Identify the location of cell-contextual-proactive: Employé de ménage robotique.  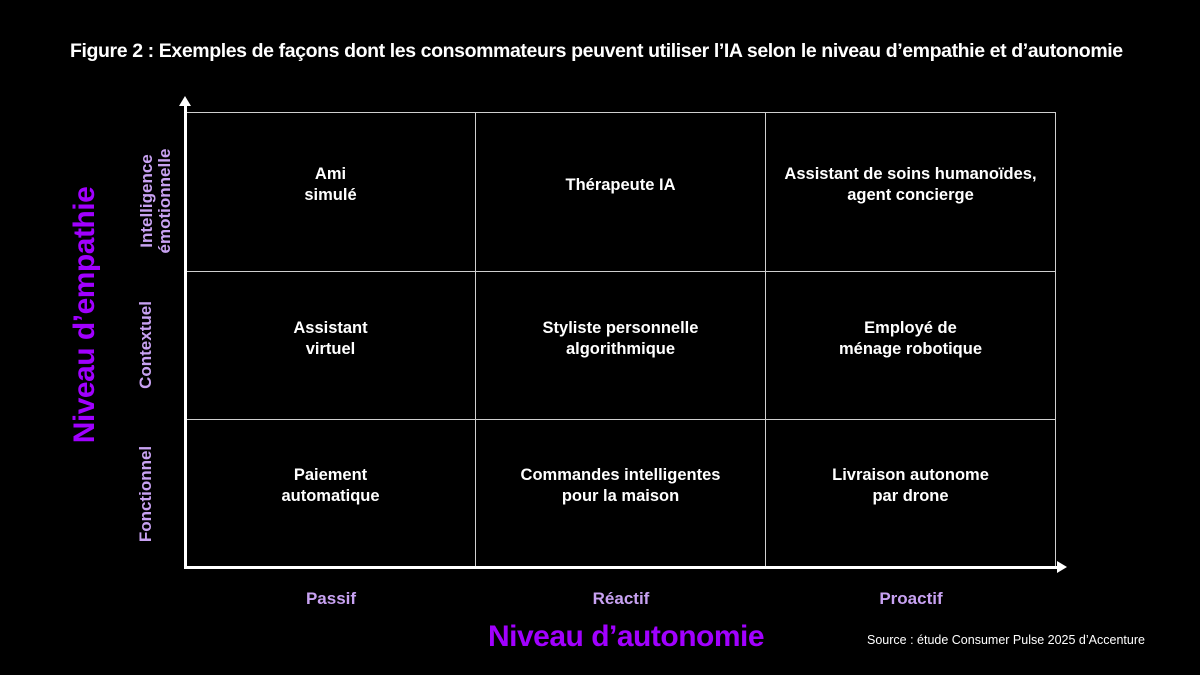
(911, 345).